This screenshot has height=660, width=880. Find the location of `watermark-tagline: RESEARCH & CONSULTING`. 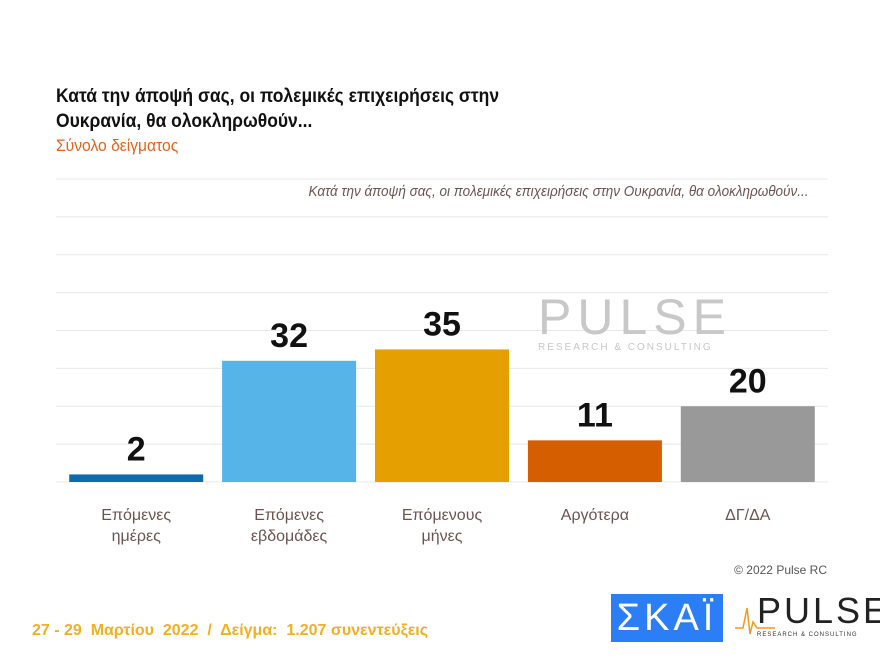

watermark-tagline: RESEARCH & CONSULTING is located at coordinates (625, 347).